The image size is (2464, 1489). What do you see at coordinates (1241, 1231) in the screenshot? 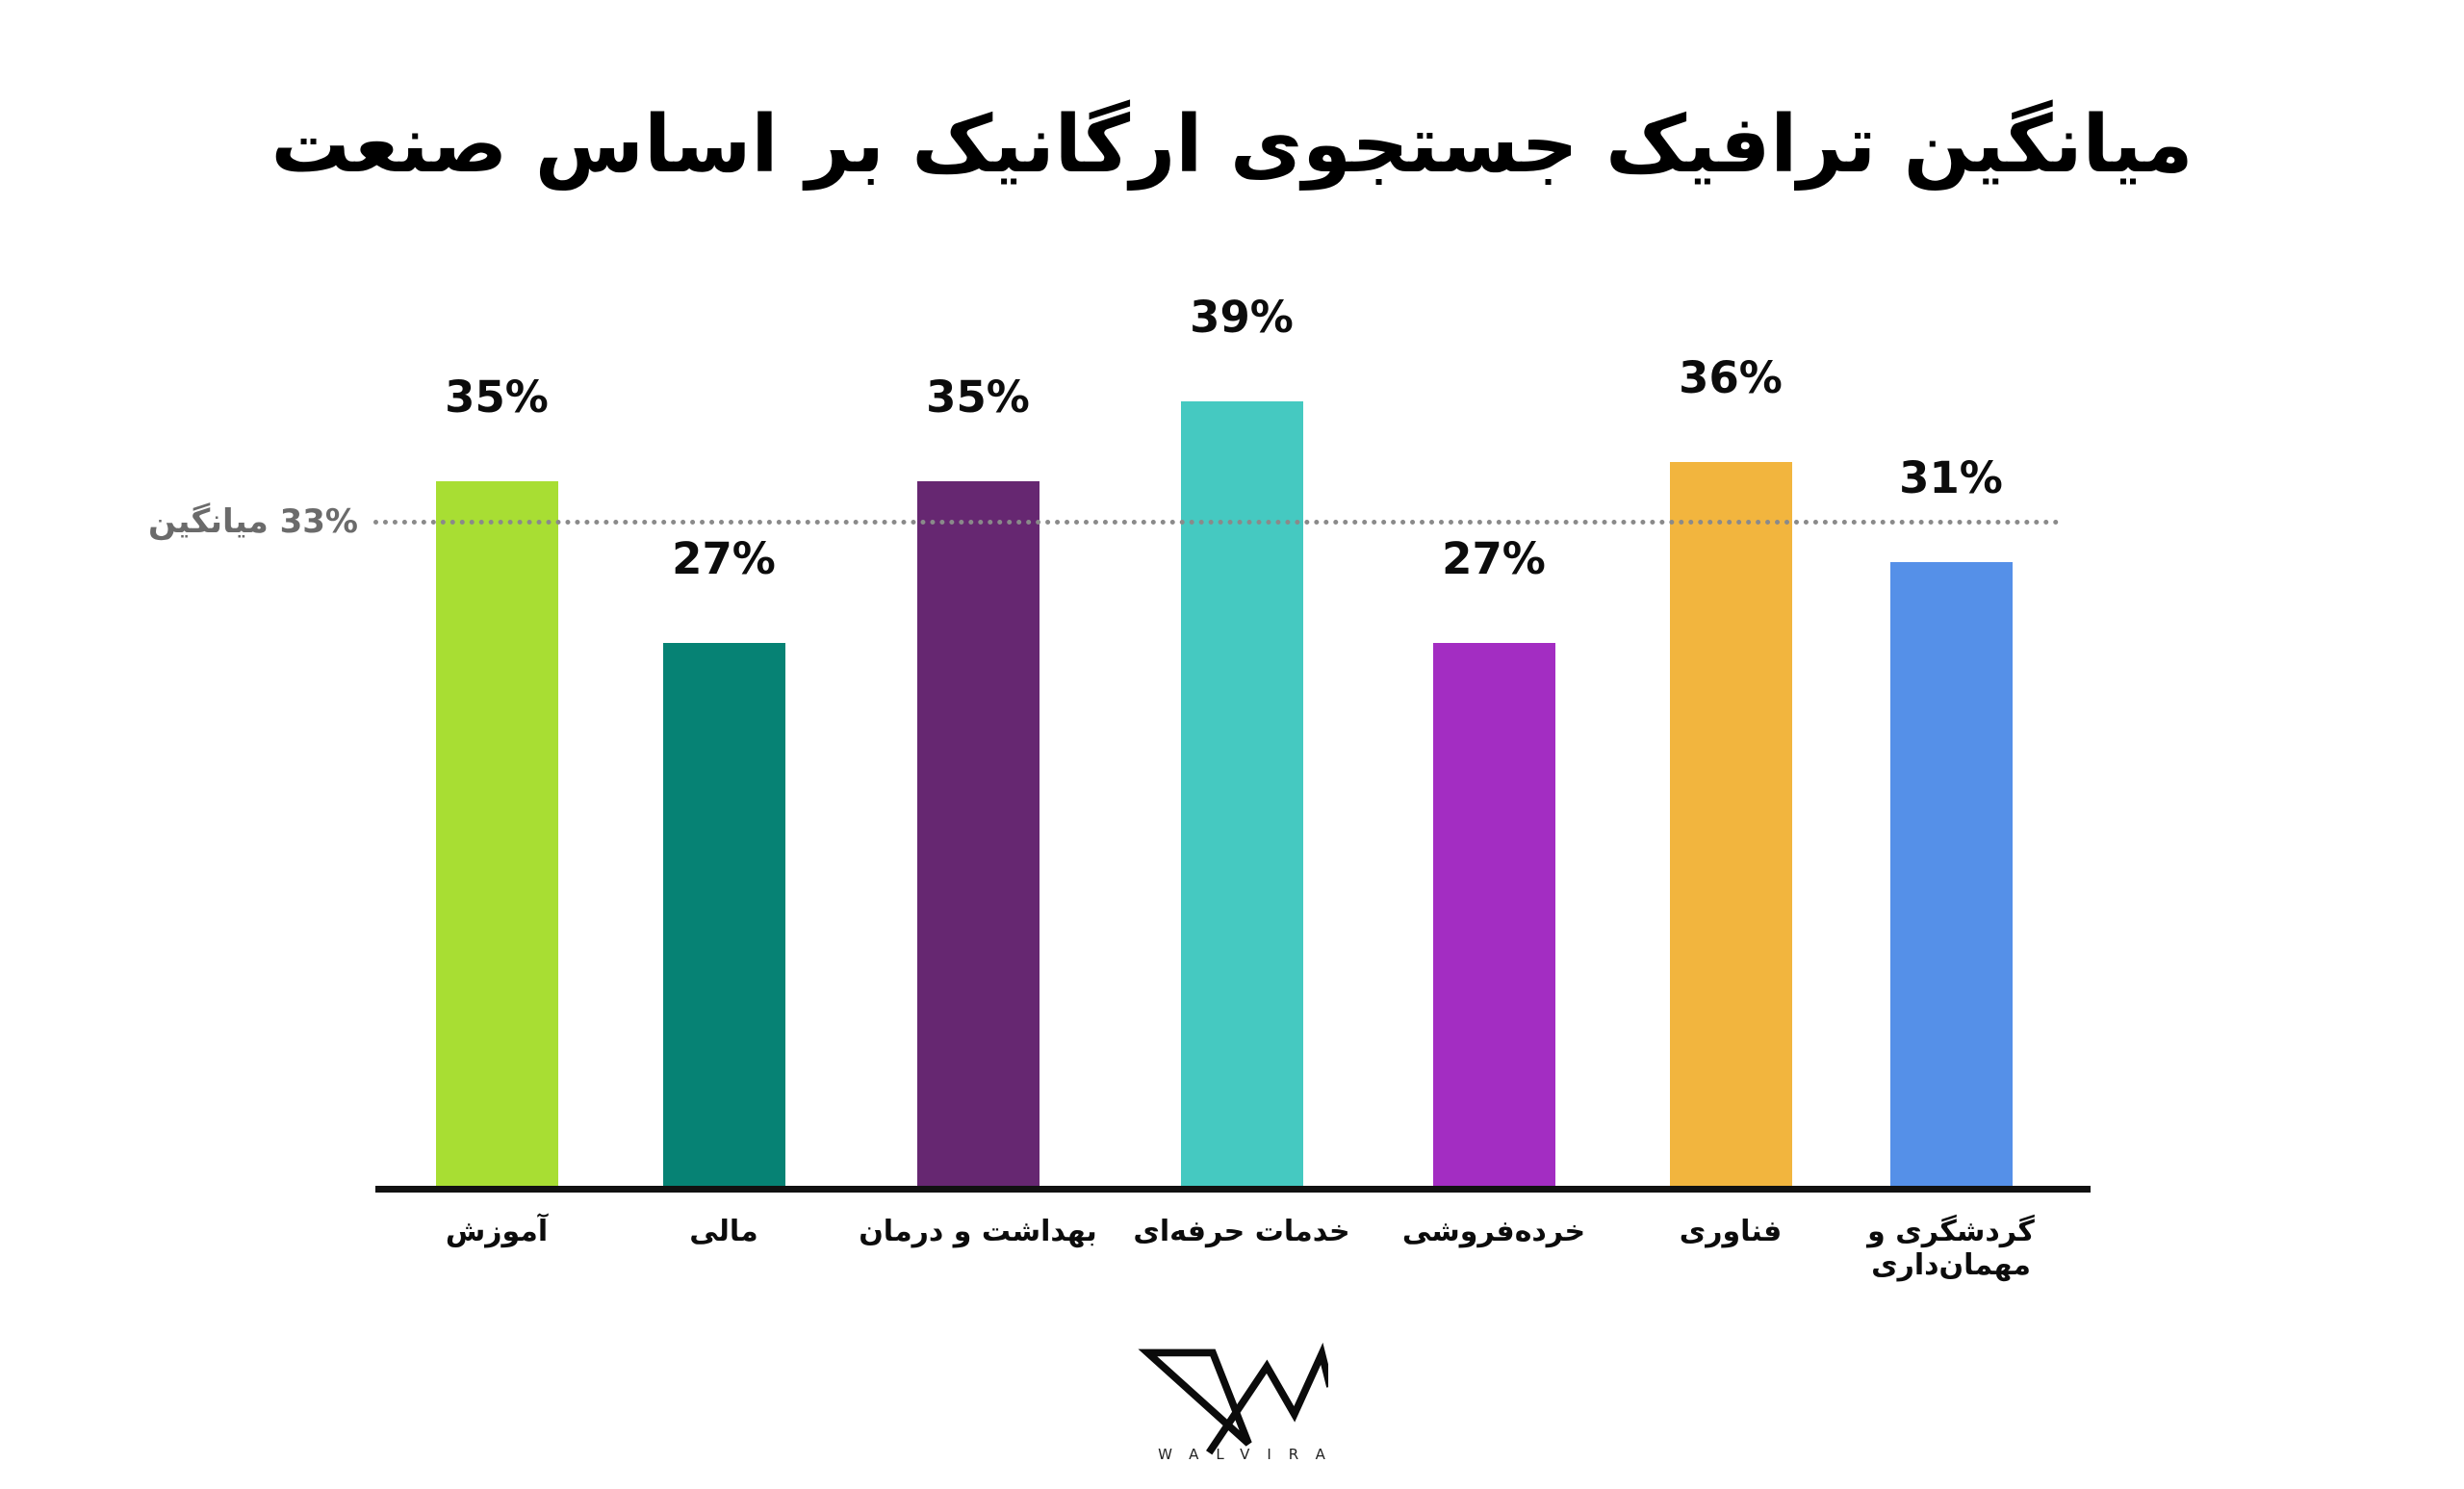
I see `bar-category-label-4: خدمات حرفه‌ای` at bounding box center [1241, 1231].